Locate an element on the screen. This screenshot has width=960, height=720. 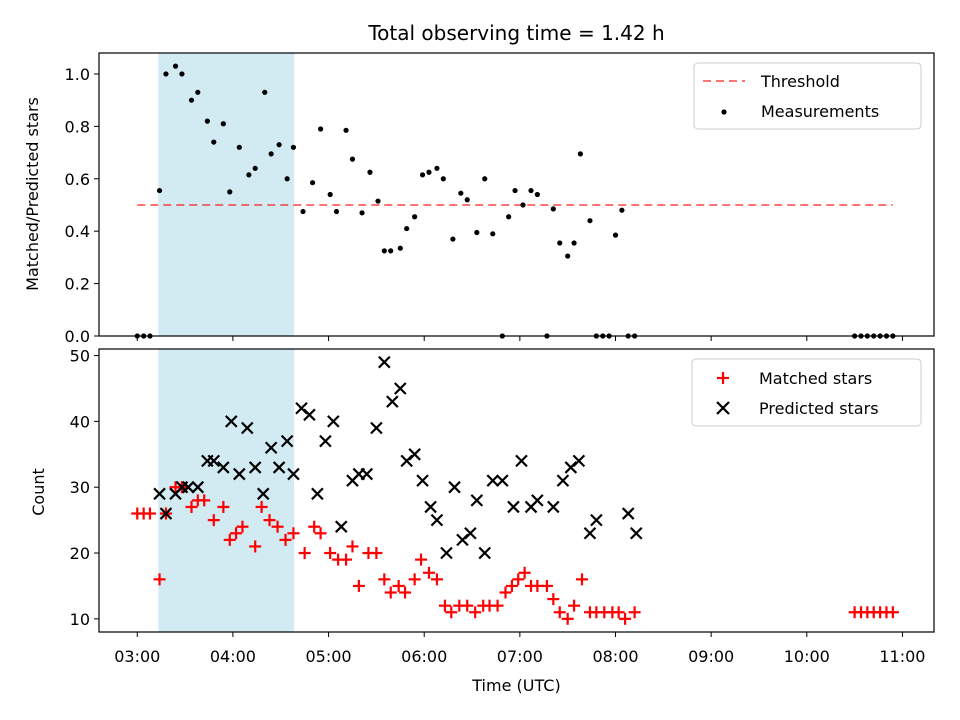
top-y-axis-label: Matched/Predicted stars is located at coordinates (32, 194).